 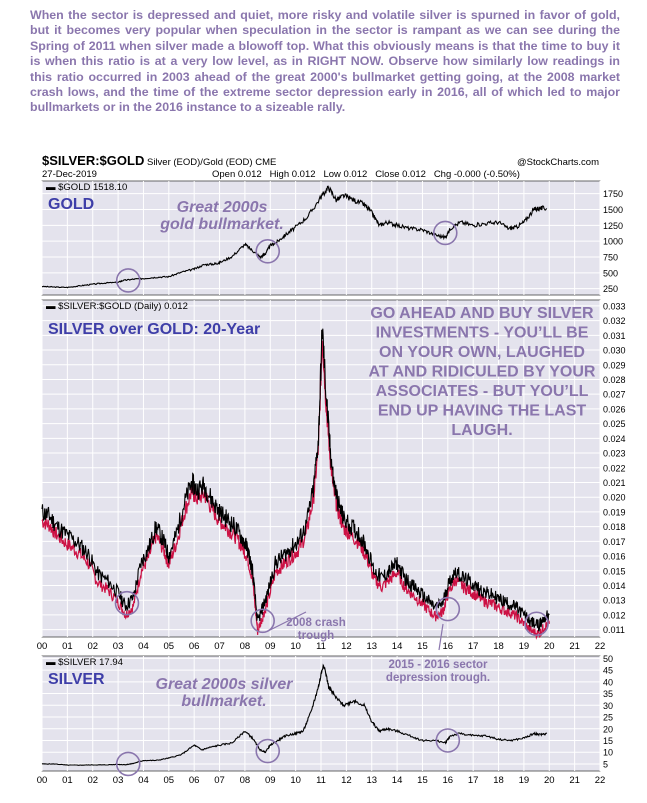 I want to click on y-tick-label: 0.030, so click(x=614, y=351).